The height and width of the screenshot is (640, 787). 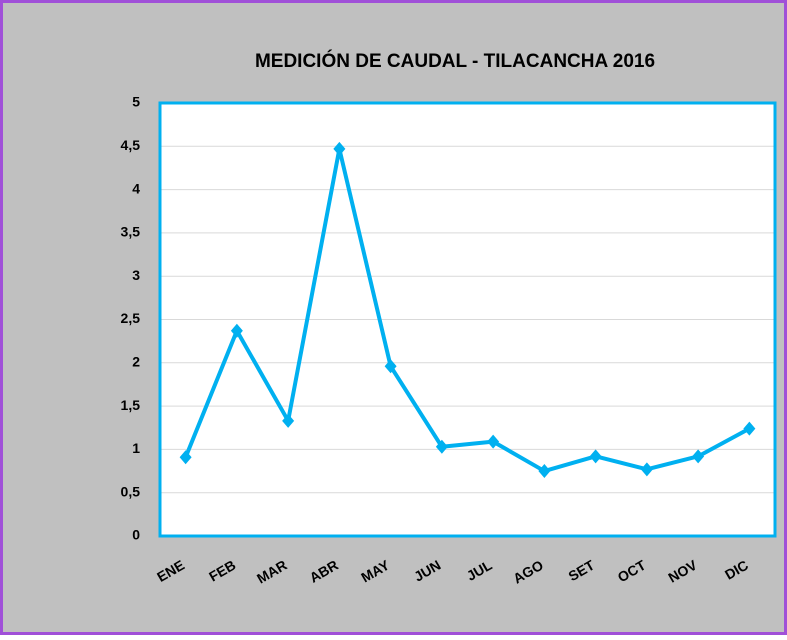 What do you see at coordinates (136, 102) in the screenshot?
I see `y-tick-label: 5` at bounding box center [136, 102].